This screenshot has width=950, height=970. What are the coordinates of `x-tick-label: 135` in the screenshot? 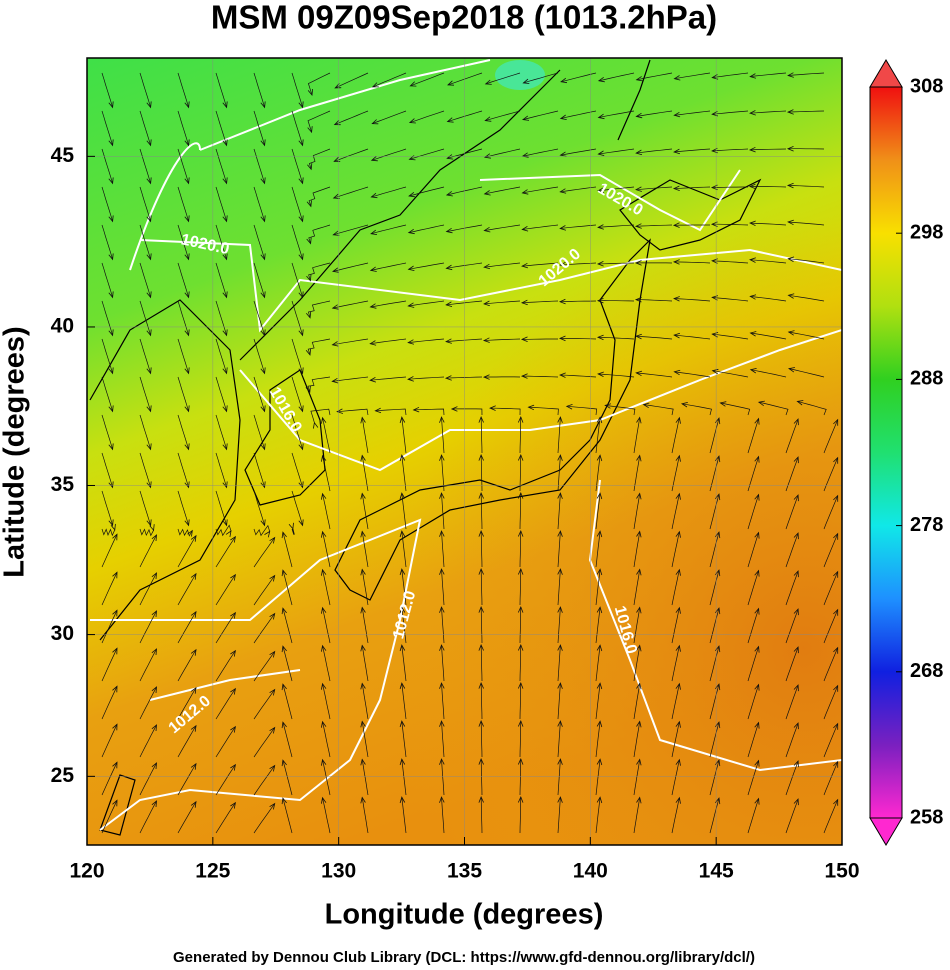 It's located at (464, 871).